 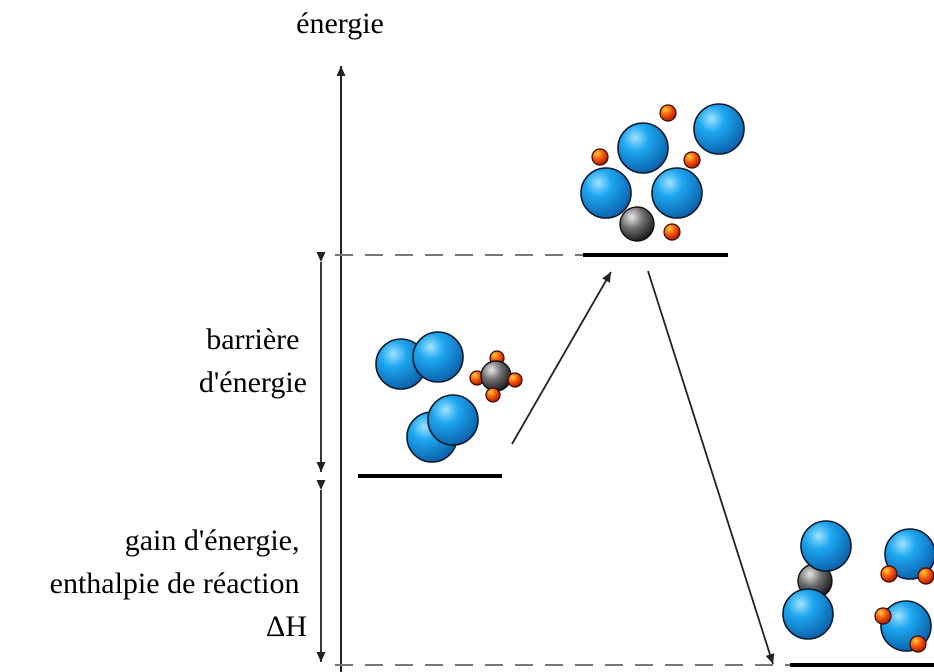 I want to click on reactant-ch4, so click(x=496, y=376).